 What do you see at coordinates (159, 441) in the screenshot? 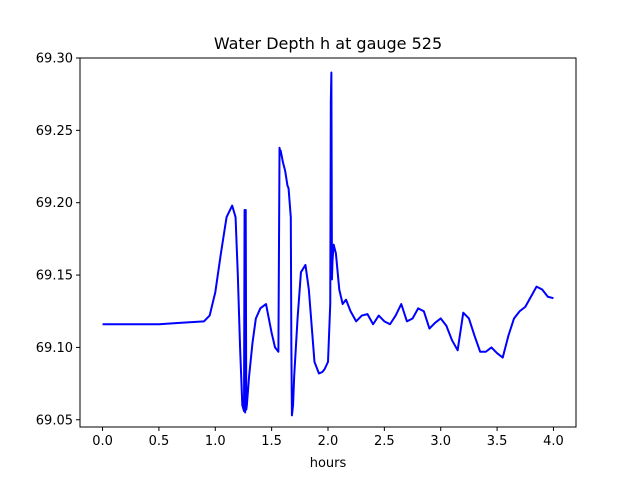
I see `x-tick-label: 0.5` at bounding box center [159, 441].